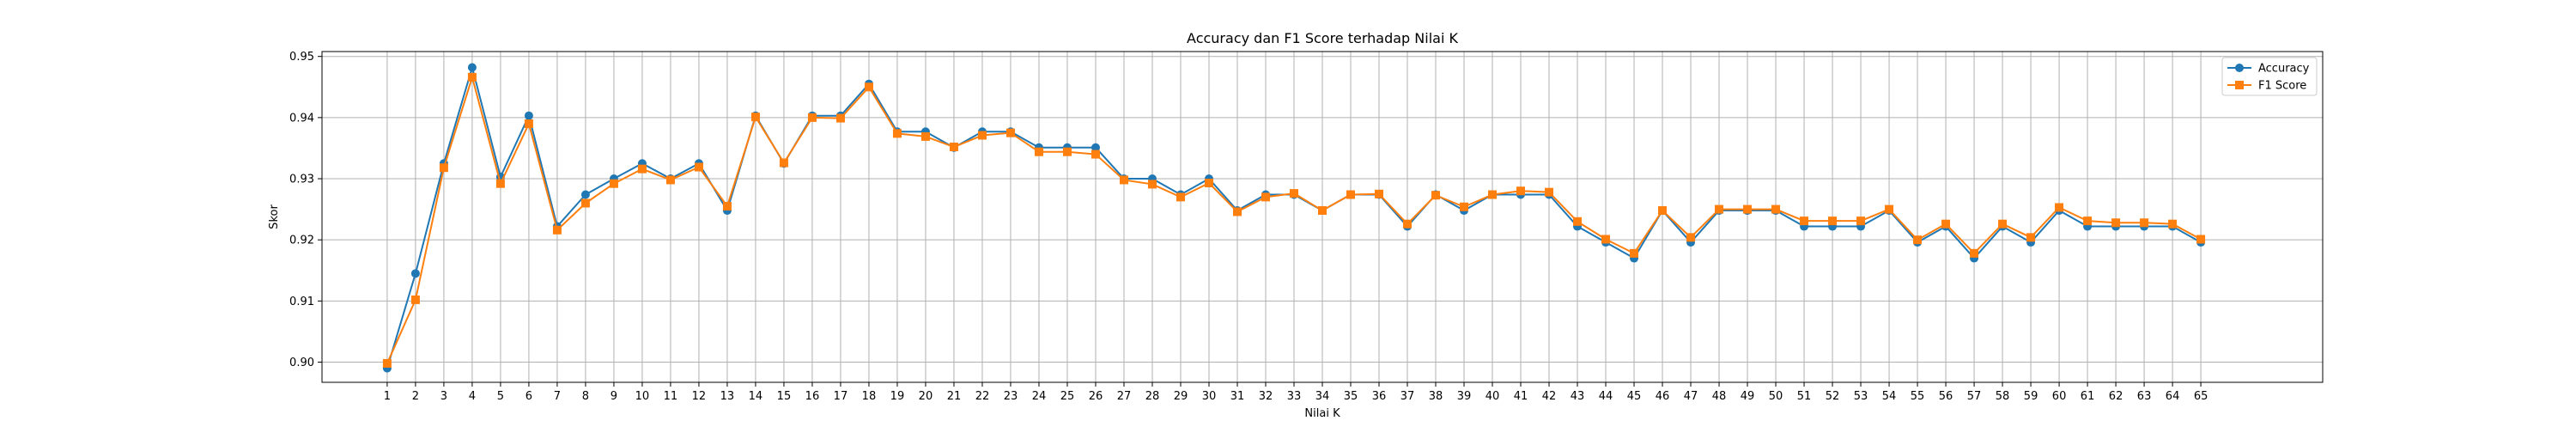 The width and height of the screenshot is (2576, 433). Describe the element at coordinates (1067, 396) in the screenshot. I see `x-tick-label: 25` at that location.